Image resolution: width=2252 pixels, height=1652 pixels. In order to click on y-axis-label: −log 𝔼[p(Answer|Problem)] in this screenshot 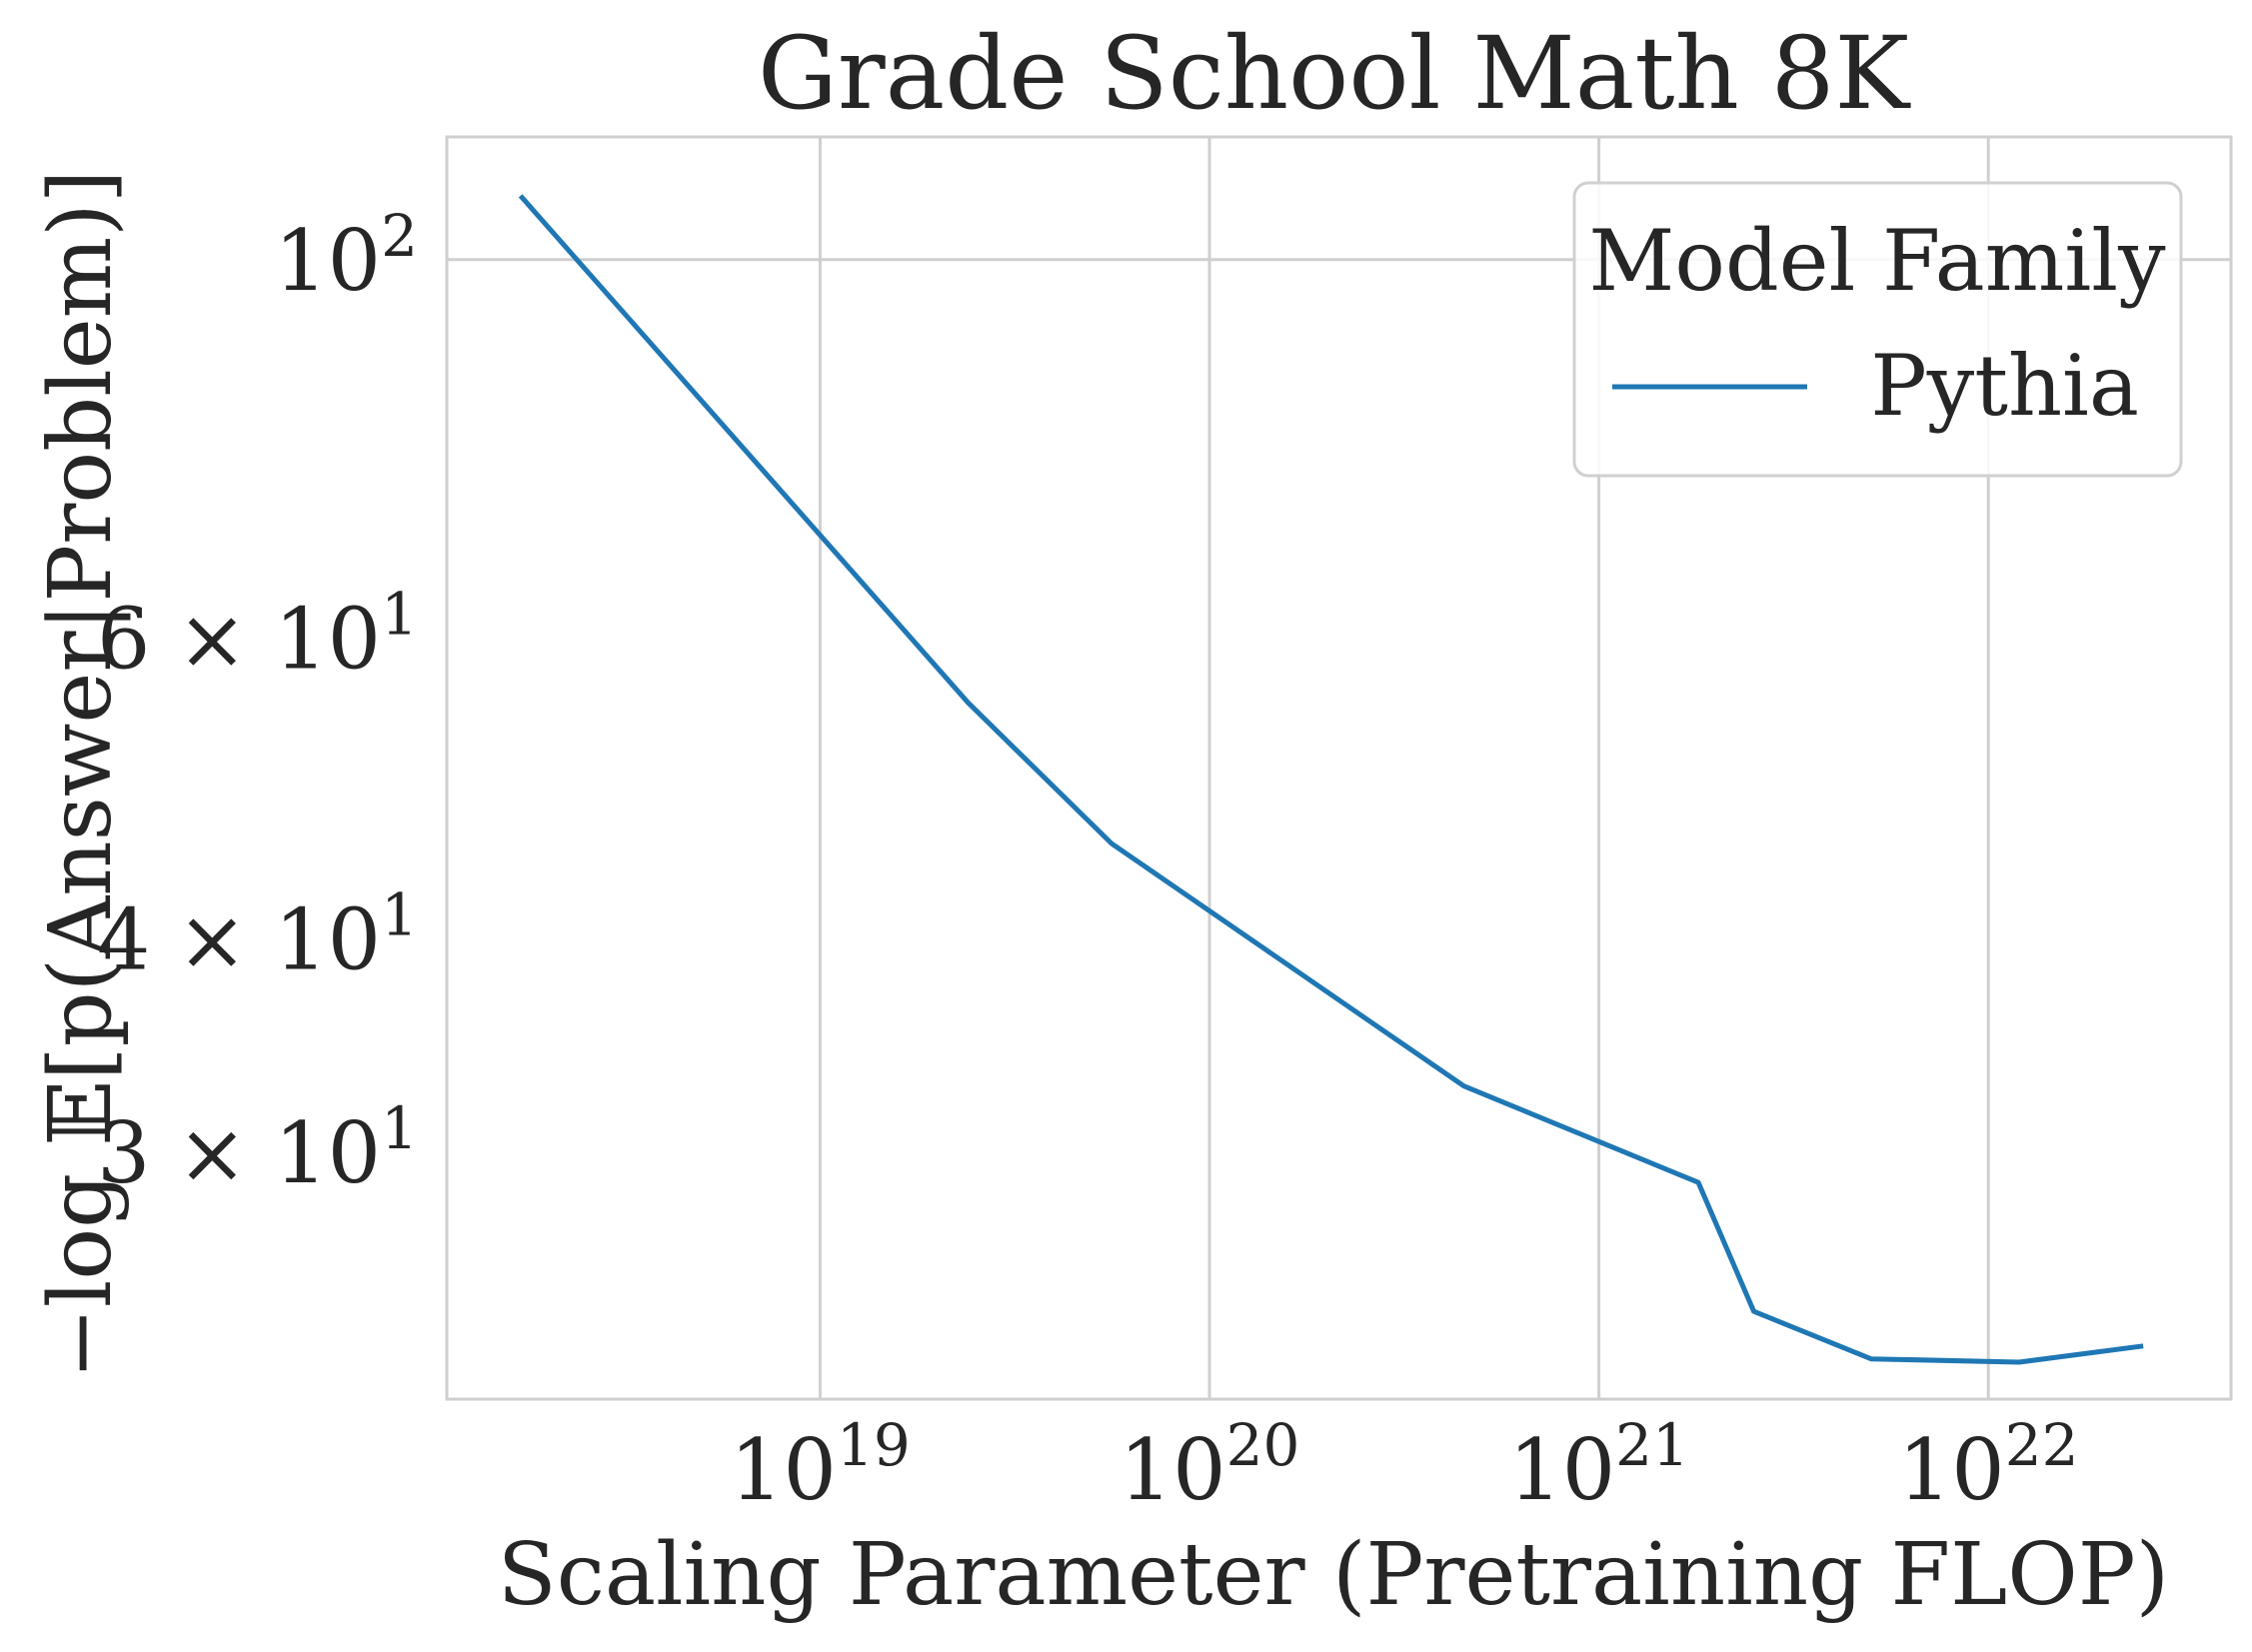, I will do `click(81, 775)`.